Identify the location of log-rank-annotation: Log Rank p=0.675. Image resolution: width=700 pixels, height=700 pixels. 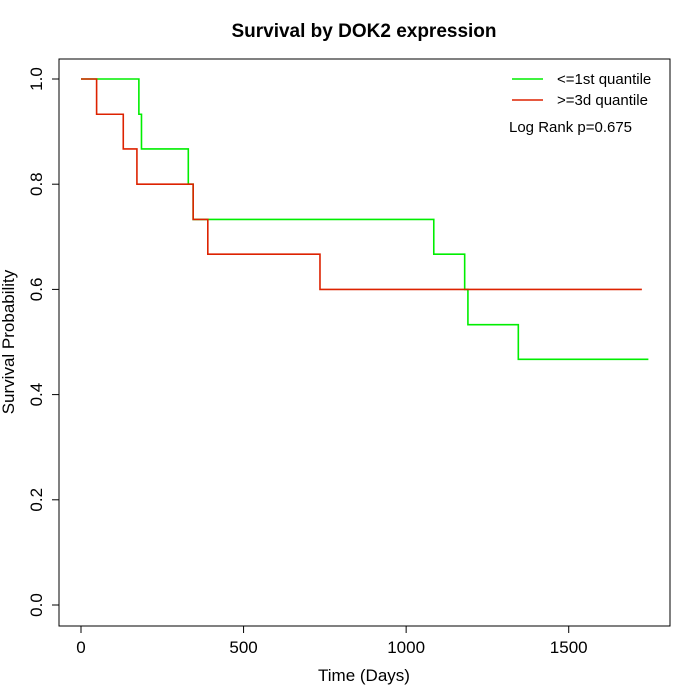
(570, 127).